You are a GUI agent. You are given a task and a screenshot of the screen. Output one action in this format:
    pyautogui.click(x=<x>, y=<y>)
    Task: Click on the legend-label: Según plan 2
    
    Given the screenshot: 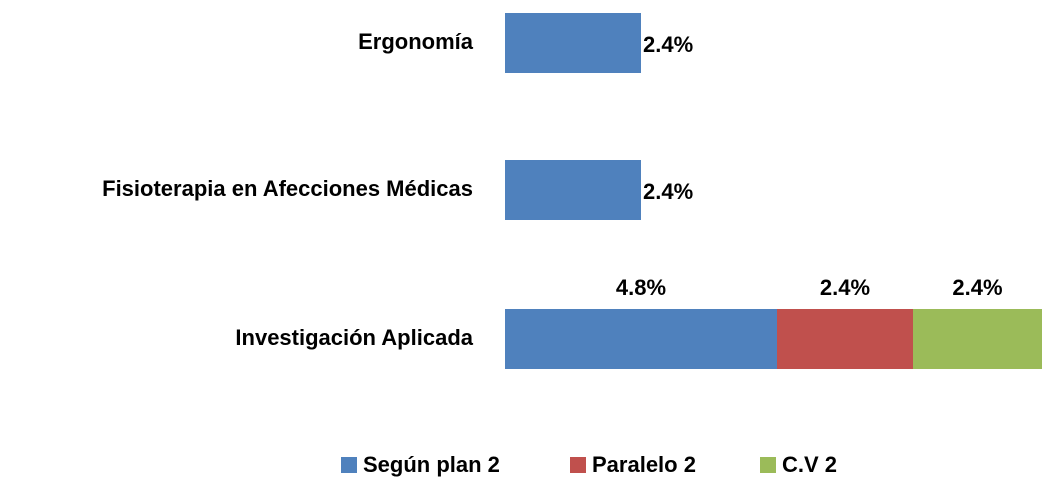 What is the action you would take?
    pyautogui.click(x=431, y=464)
    